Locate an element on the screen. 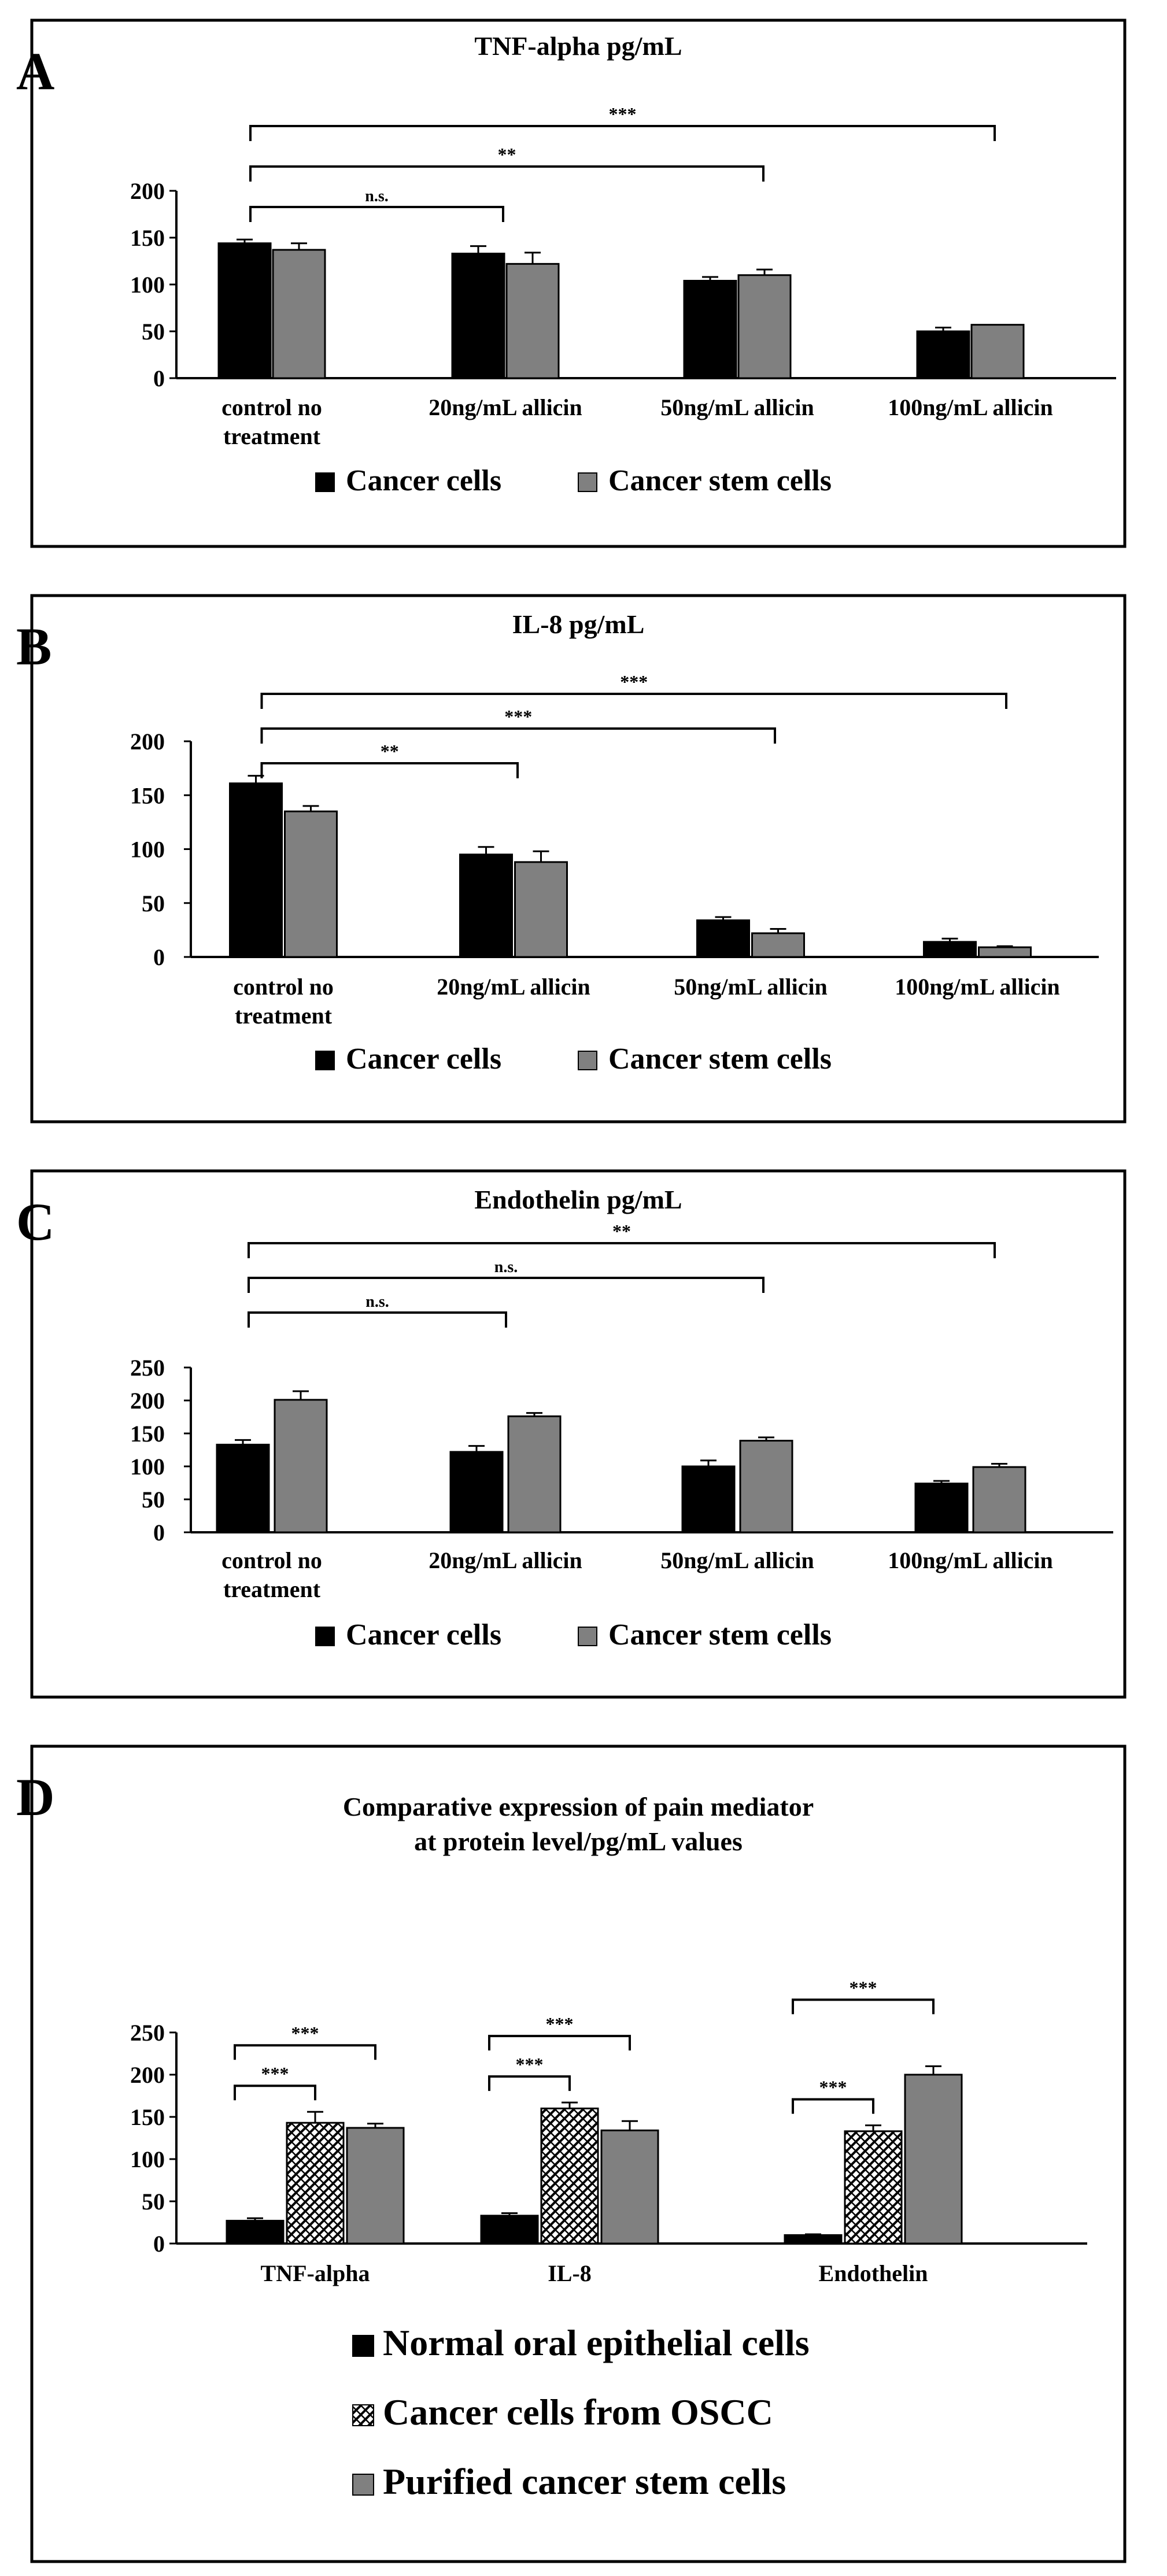  panel-label-d: D is located at coordinates (35, 1797).